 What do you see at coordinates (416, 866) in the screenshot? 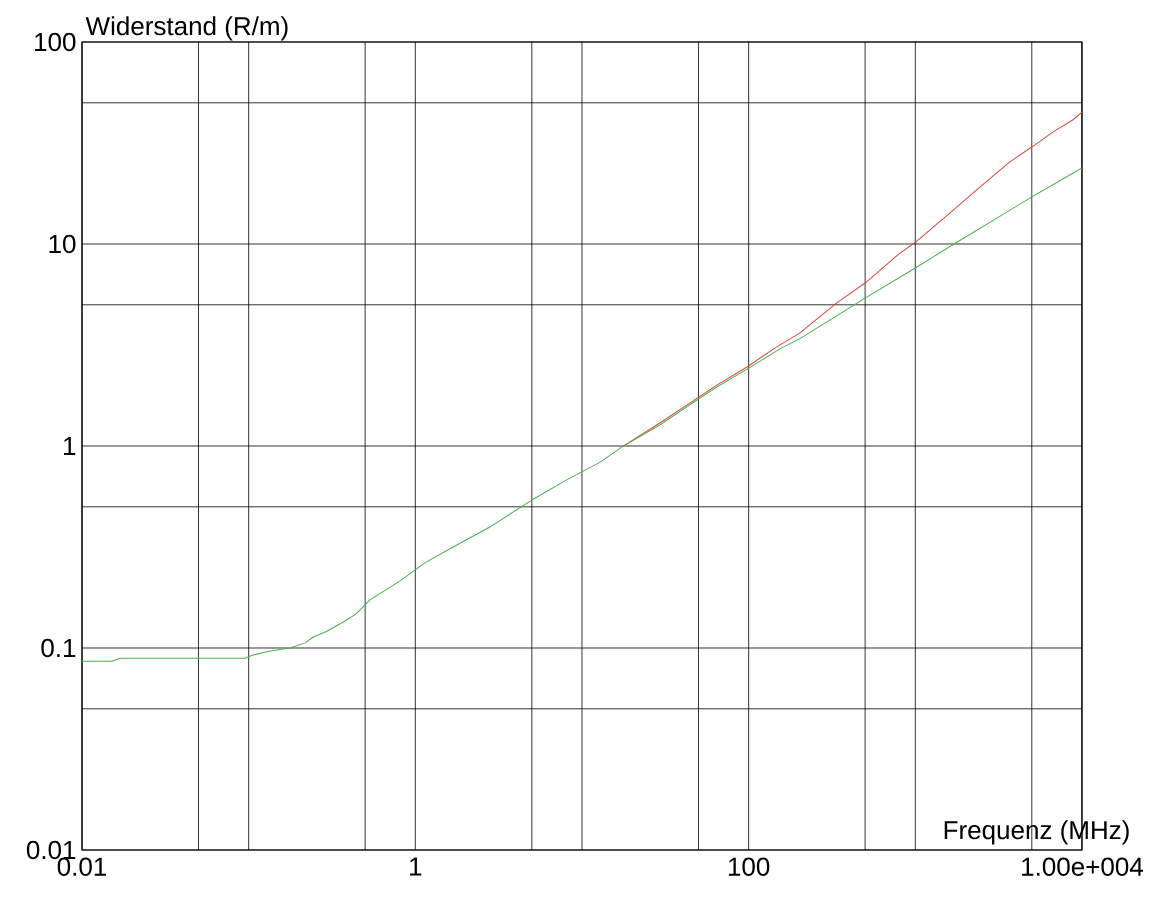
I see `x-tick-label: 1` at bounding box center [416, 866].